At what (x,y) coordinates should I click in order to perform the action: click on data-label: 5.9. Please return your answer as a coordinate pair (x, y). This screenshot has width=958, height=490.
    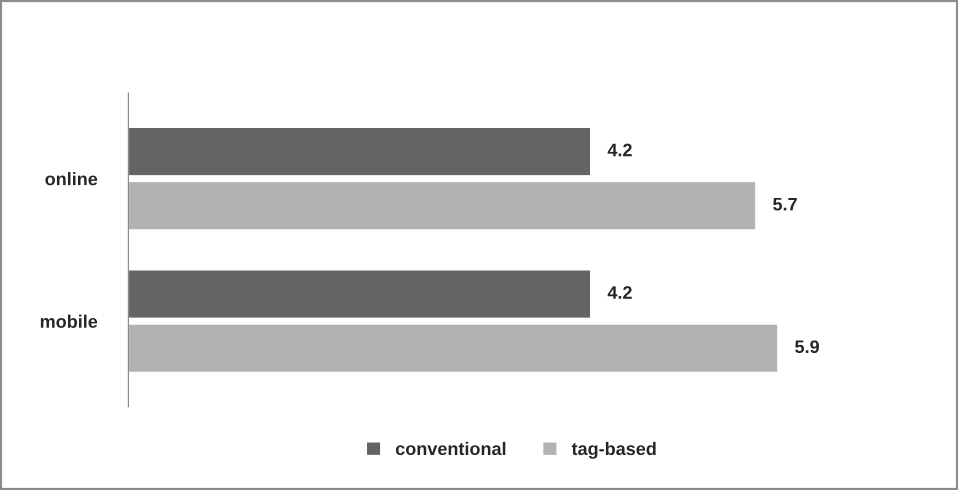
    Looking at the image, I should click on (807, 347).